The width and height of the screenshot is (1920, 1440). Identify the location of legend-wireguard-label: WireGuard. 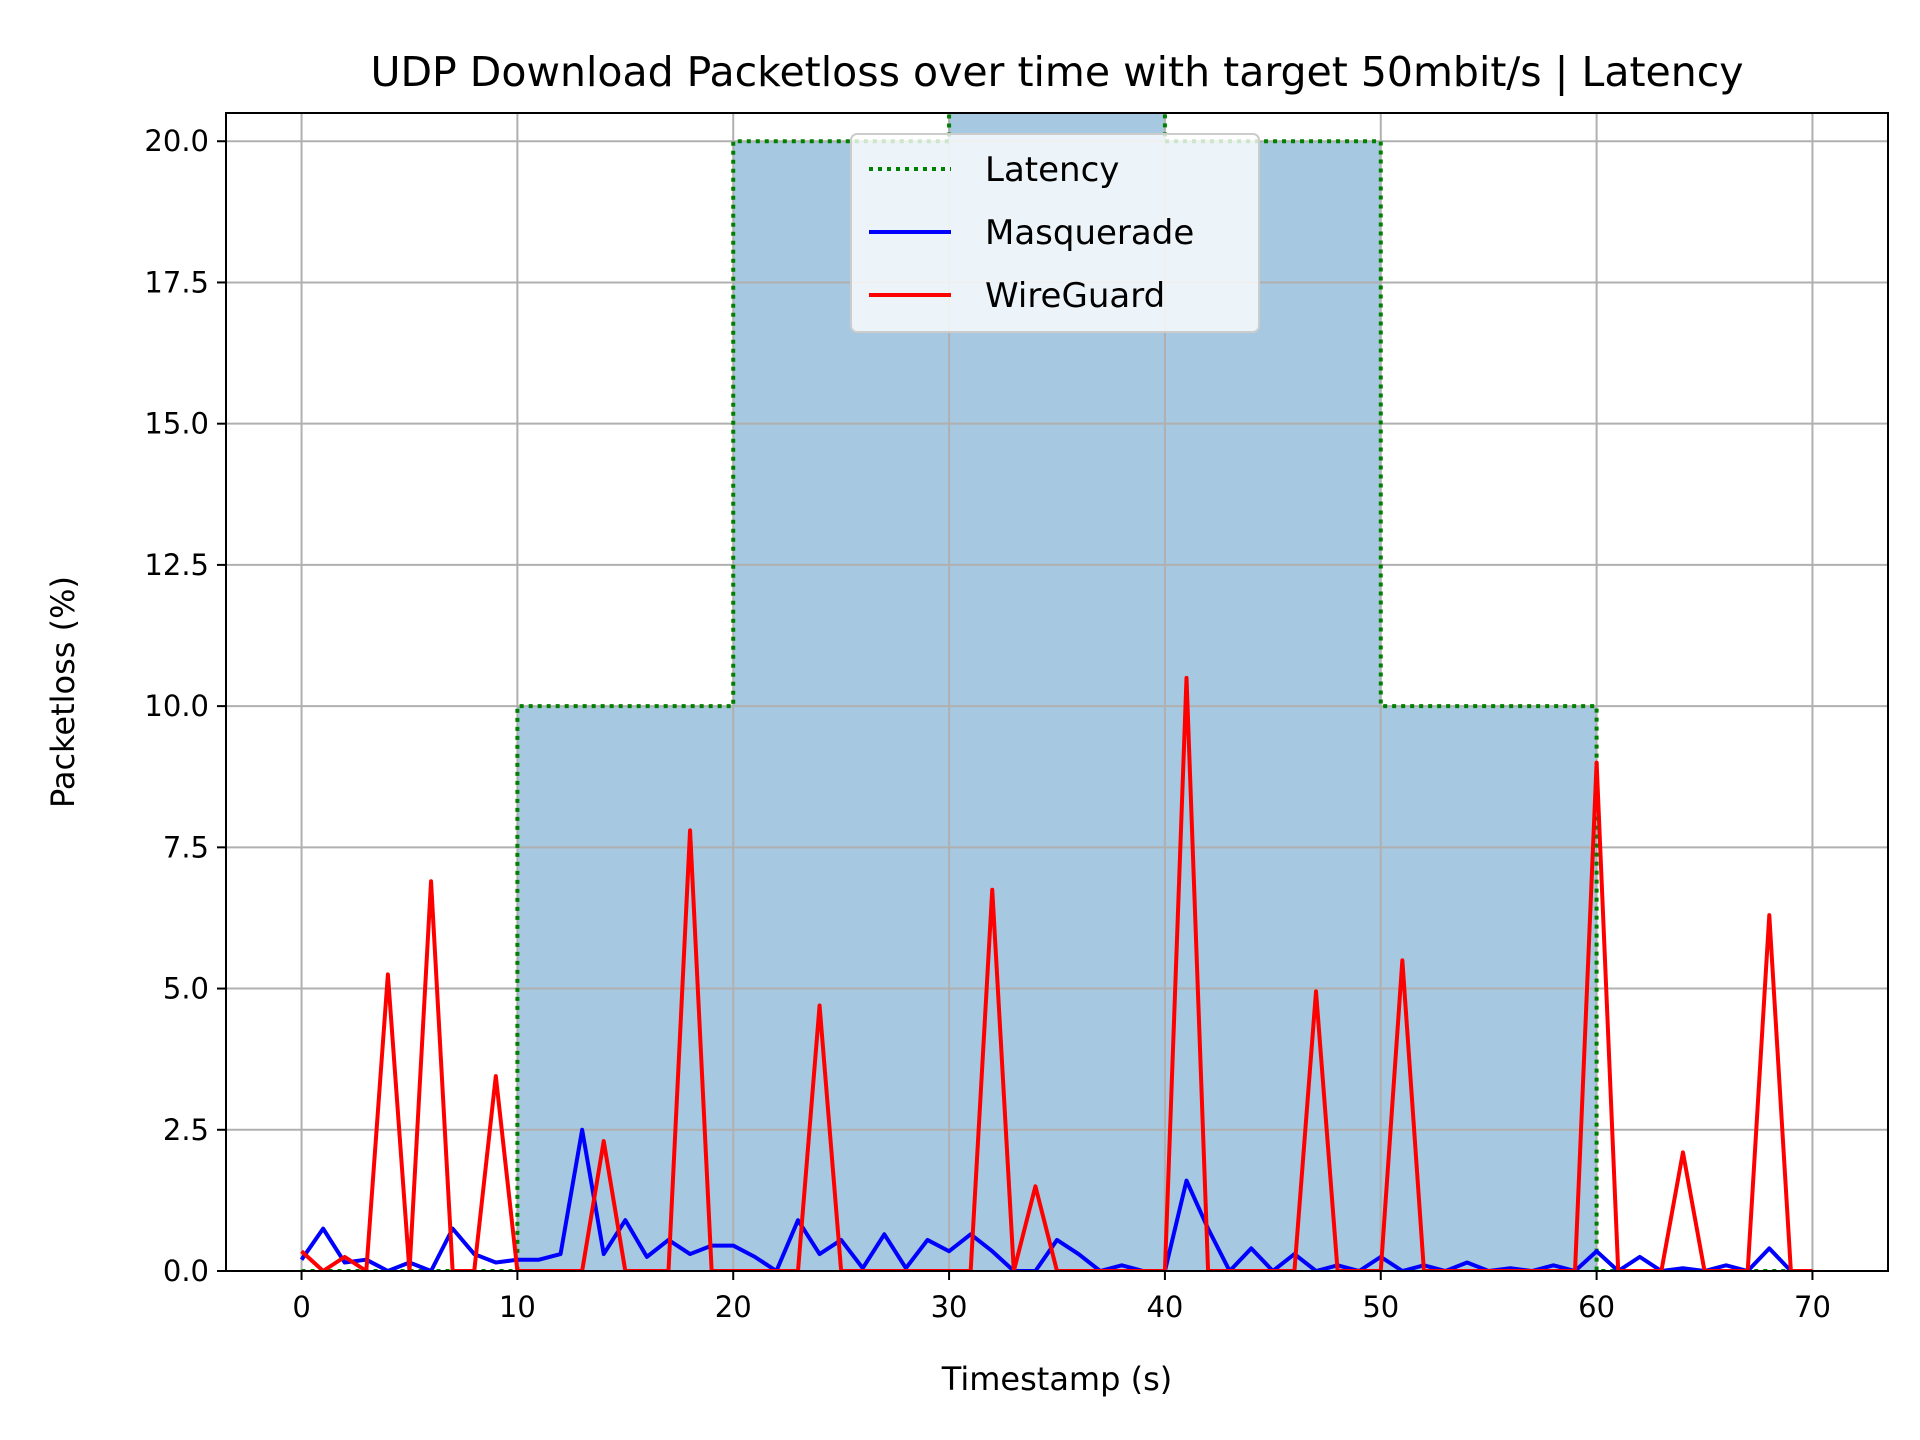
(1075, 296).